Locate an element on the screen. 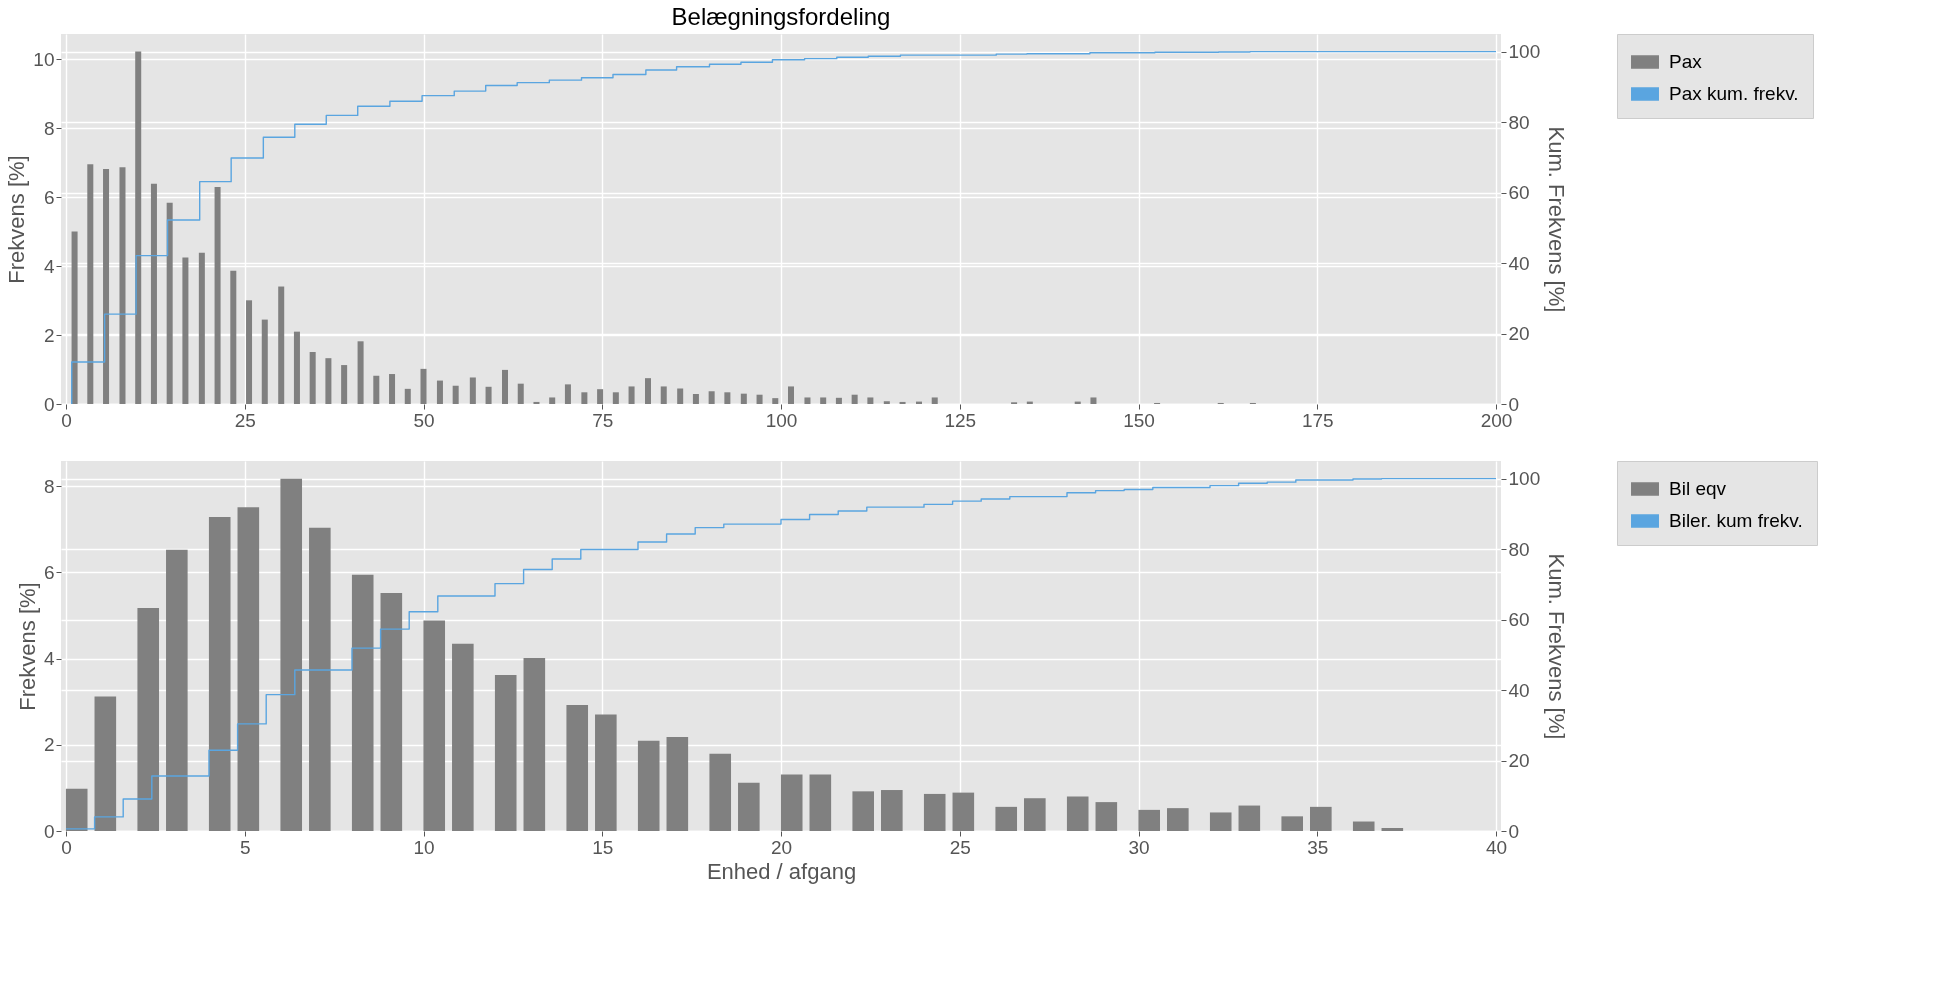 This screenshot has height=1003, width=1934. x-tick-label: 125 is located at coordinates (960, 420).